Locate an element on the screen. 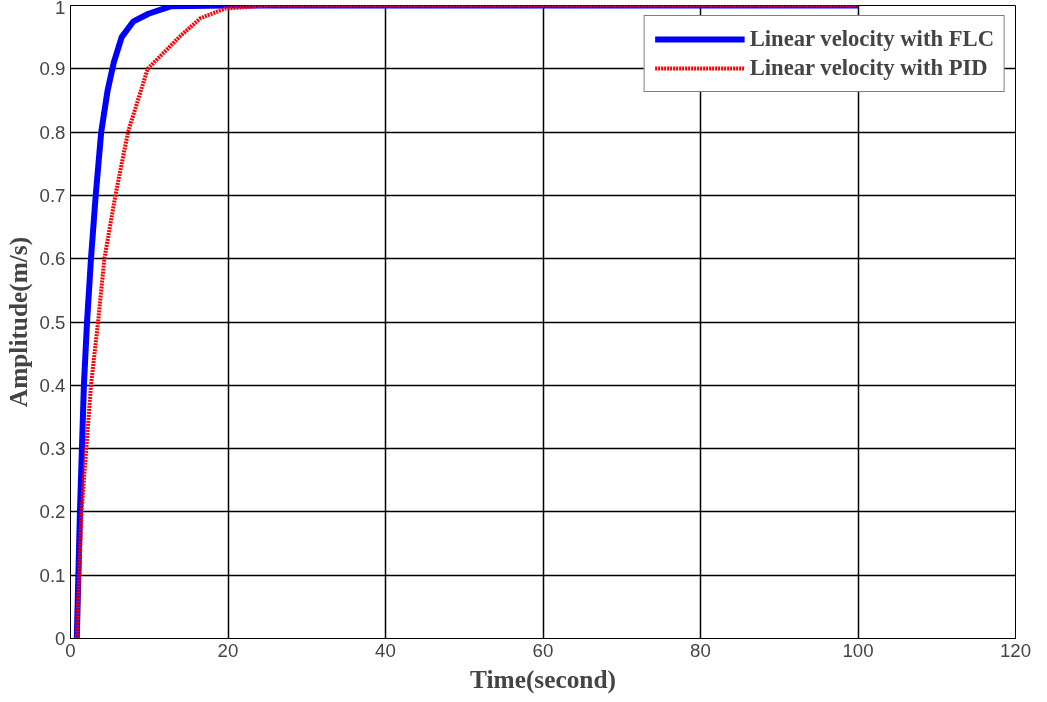 This screenshot has height=702, width=1047. y-tick-label: 0.7 is located at coordinates (52, 195).